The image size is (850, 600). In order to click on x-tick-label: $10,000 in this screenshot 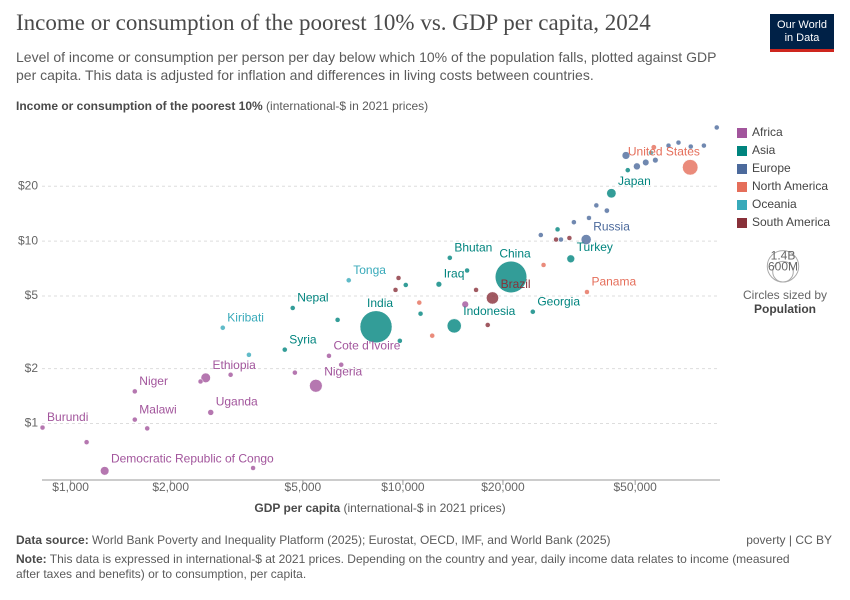, I will do `click(403, 487)`.